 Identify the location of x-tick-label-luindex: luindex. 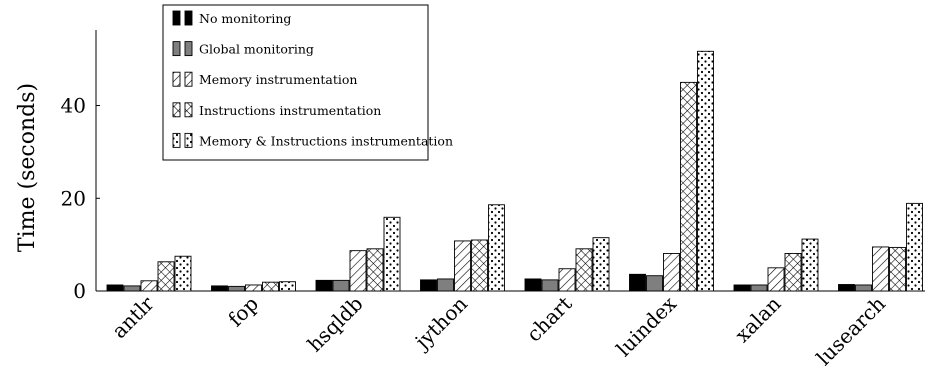
(646, 326).